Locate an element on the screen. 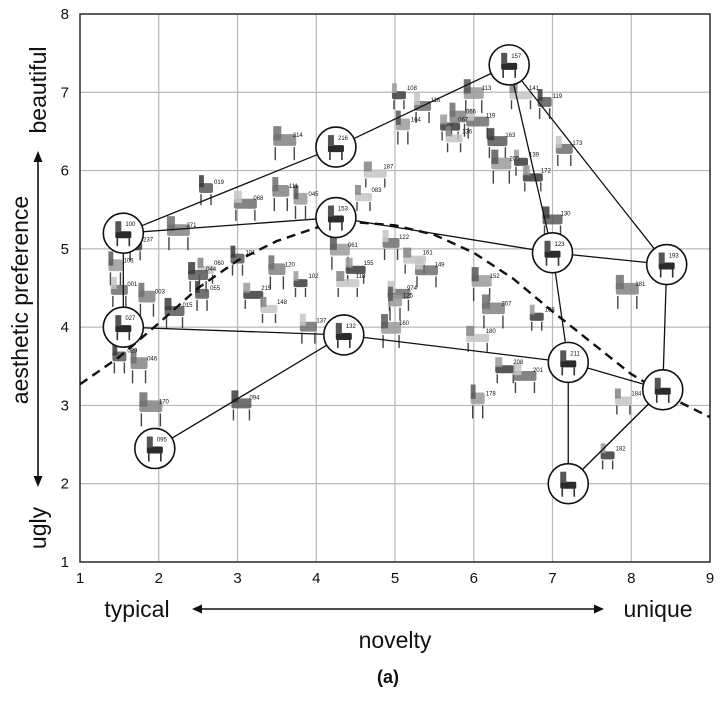  point-label: 173 is located at coordinates (577, 144).